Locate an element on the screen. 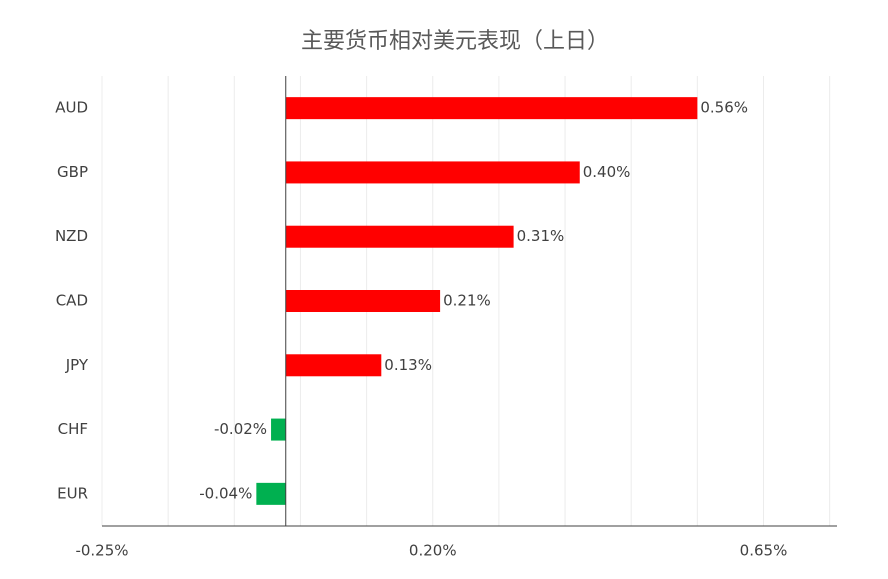  value-label: -0.04% is located at coordinates (225, 493).